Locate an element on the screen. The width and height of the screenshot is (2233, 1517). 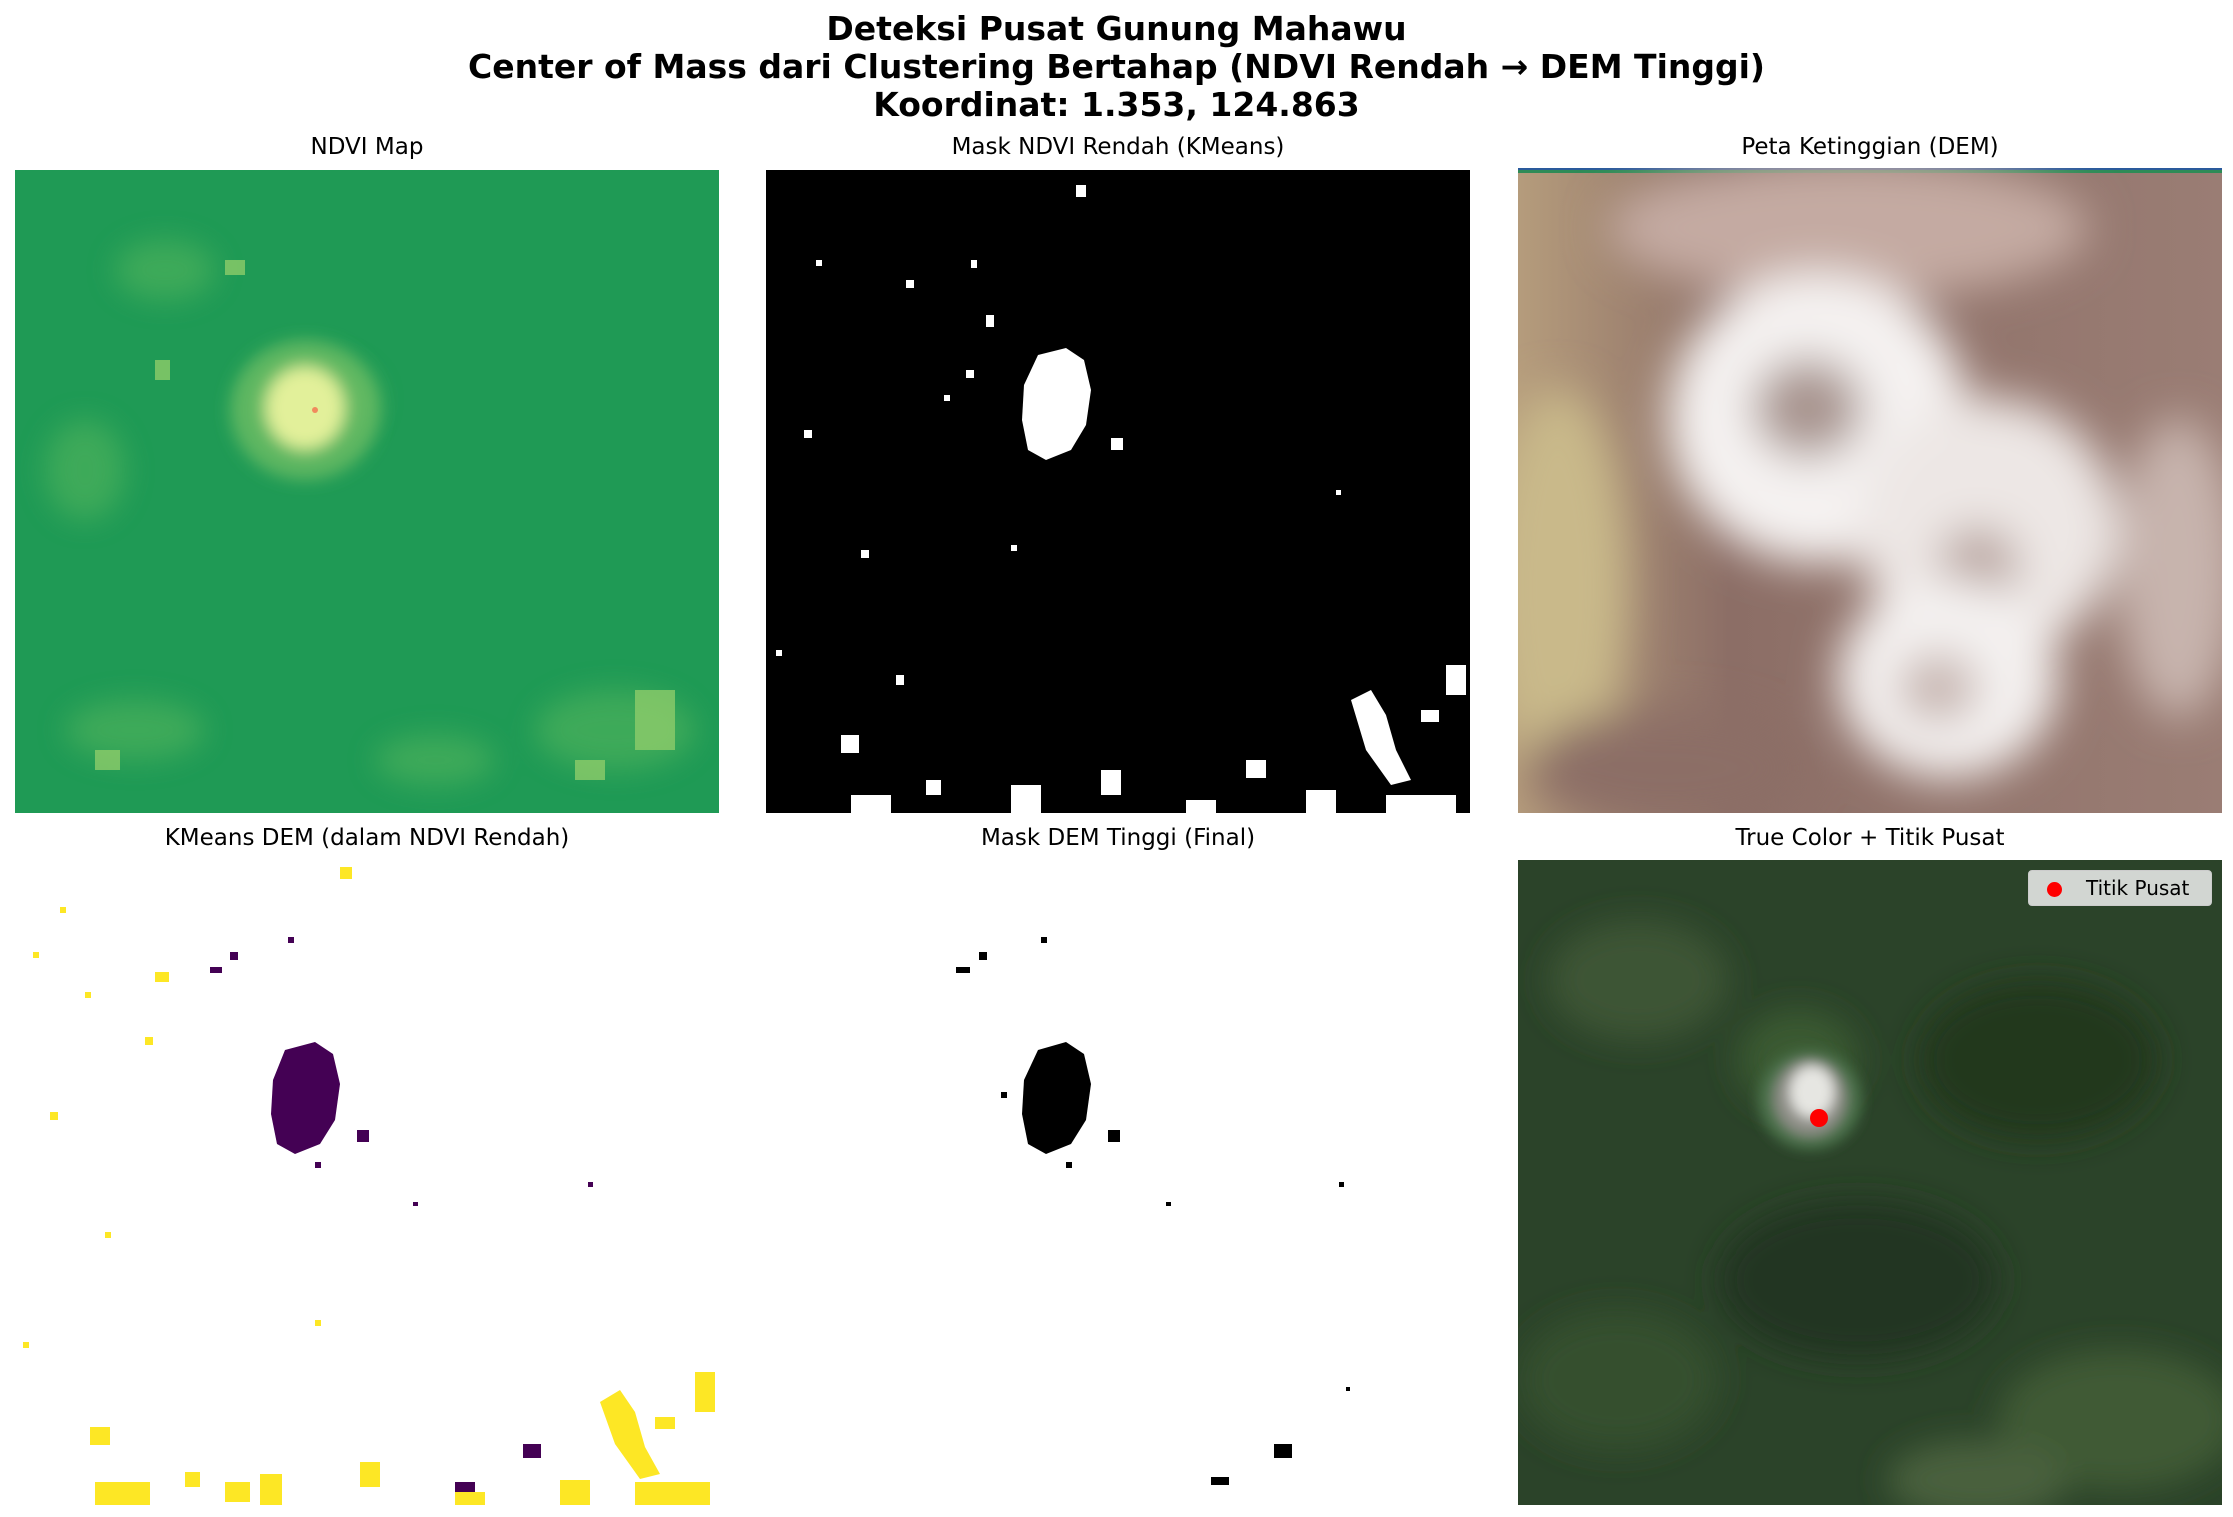
legend-marker-icon is located at coordinates (2054, 889).